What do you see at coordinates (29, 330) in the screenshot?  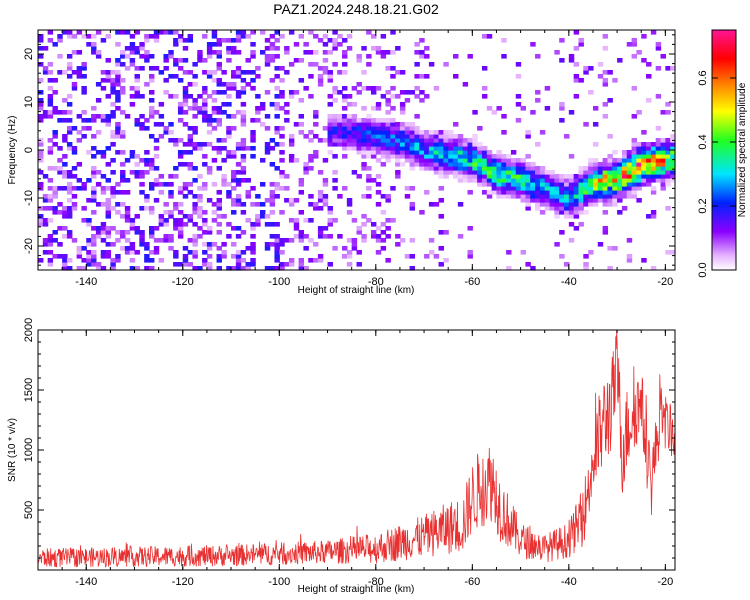 I see `y-tick-label: 2000` at bounding box center [29, 330].